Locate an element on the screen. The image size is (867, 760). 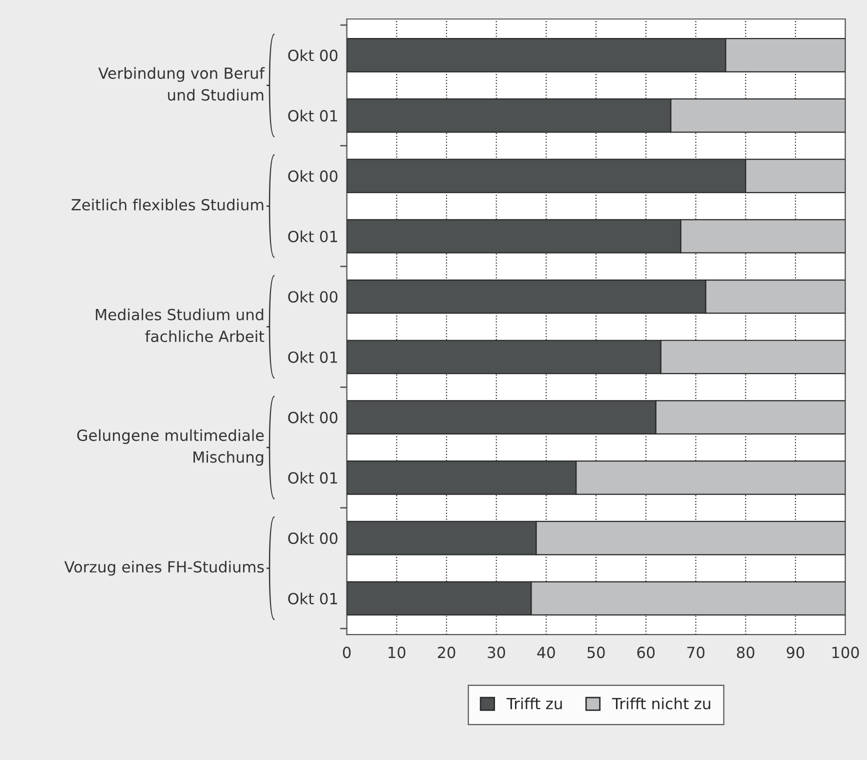
x-tick-label: 50 is located at coordinates (596, 652).